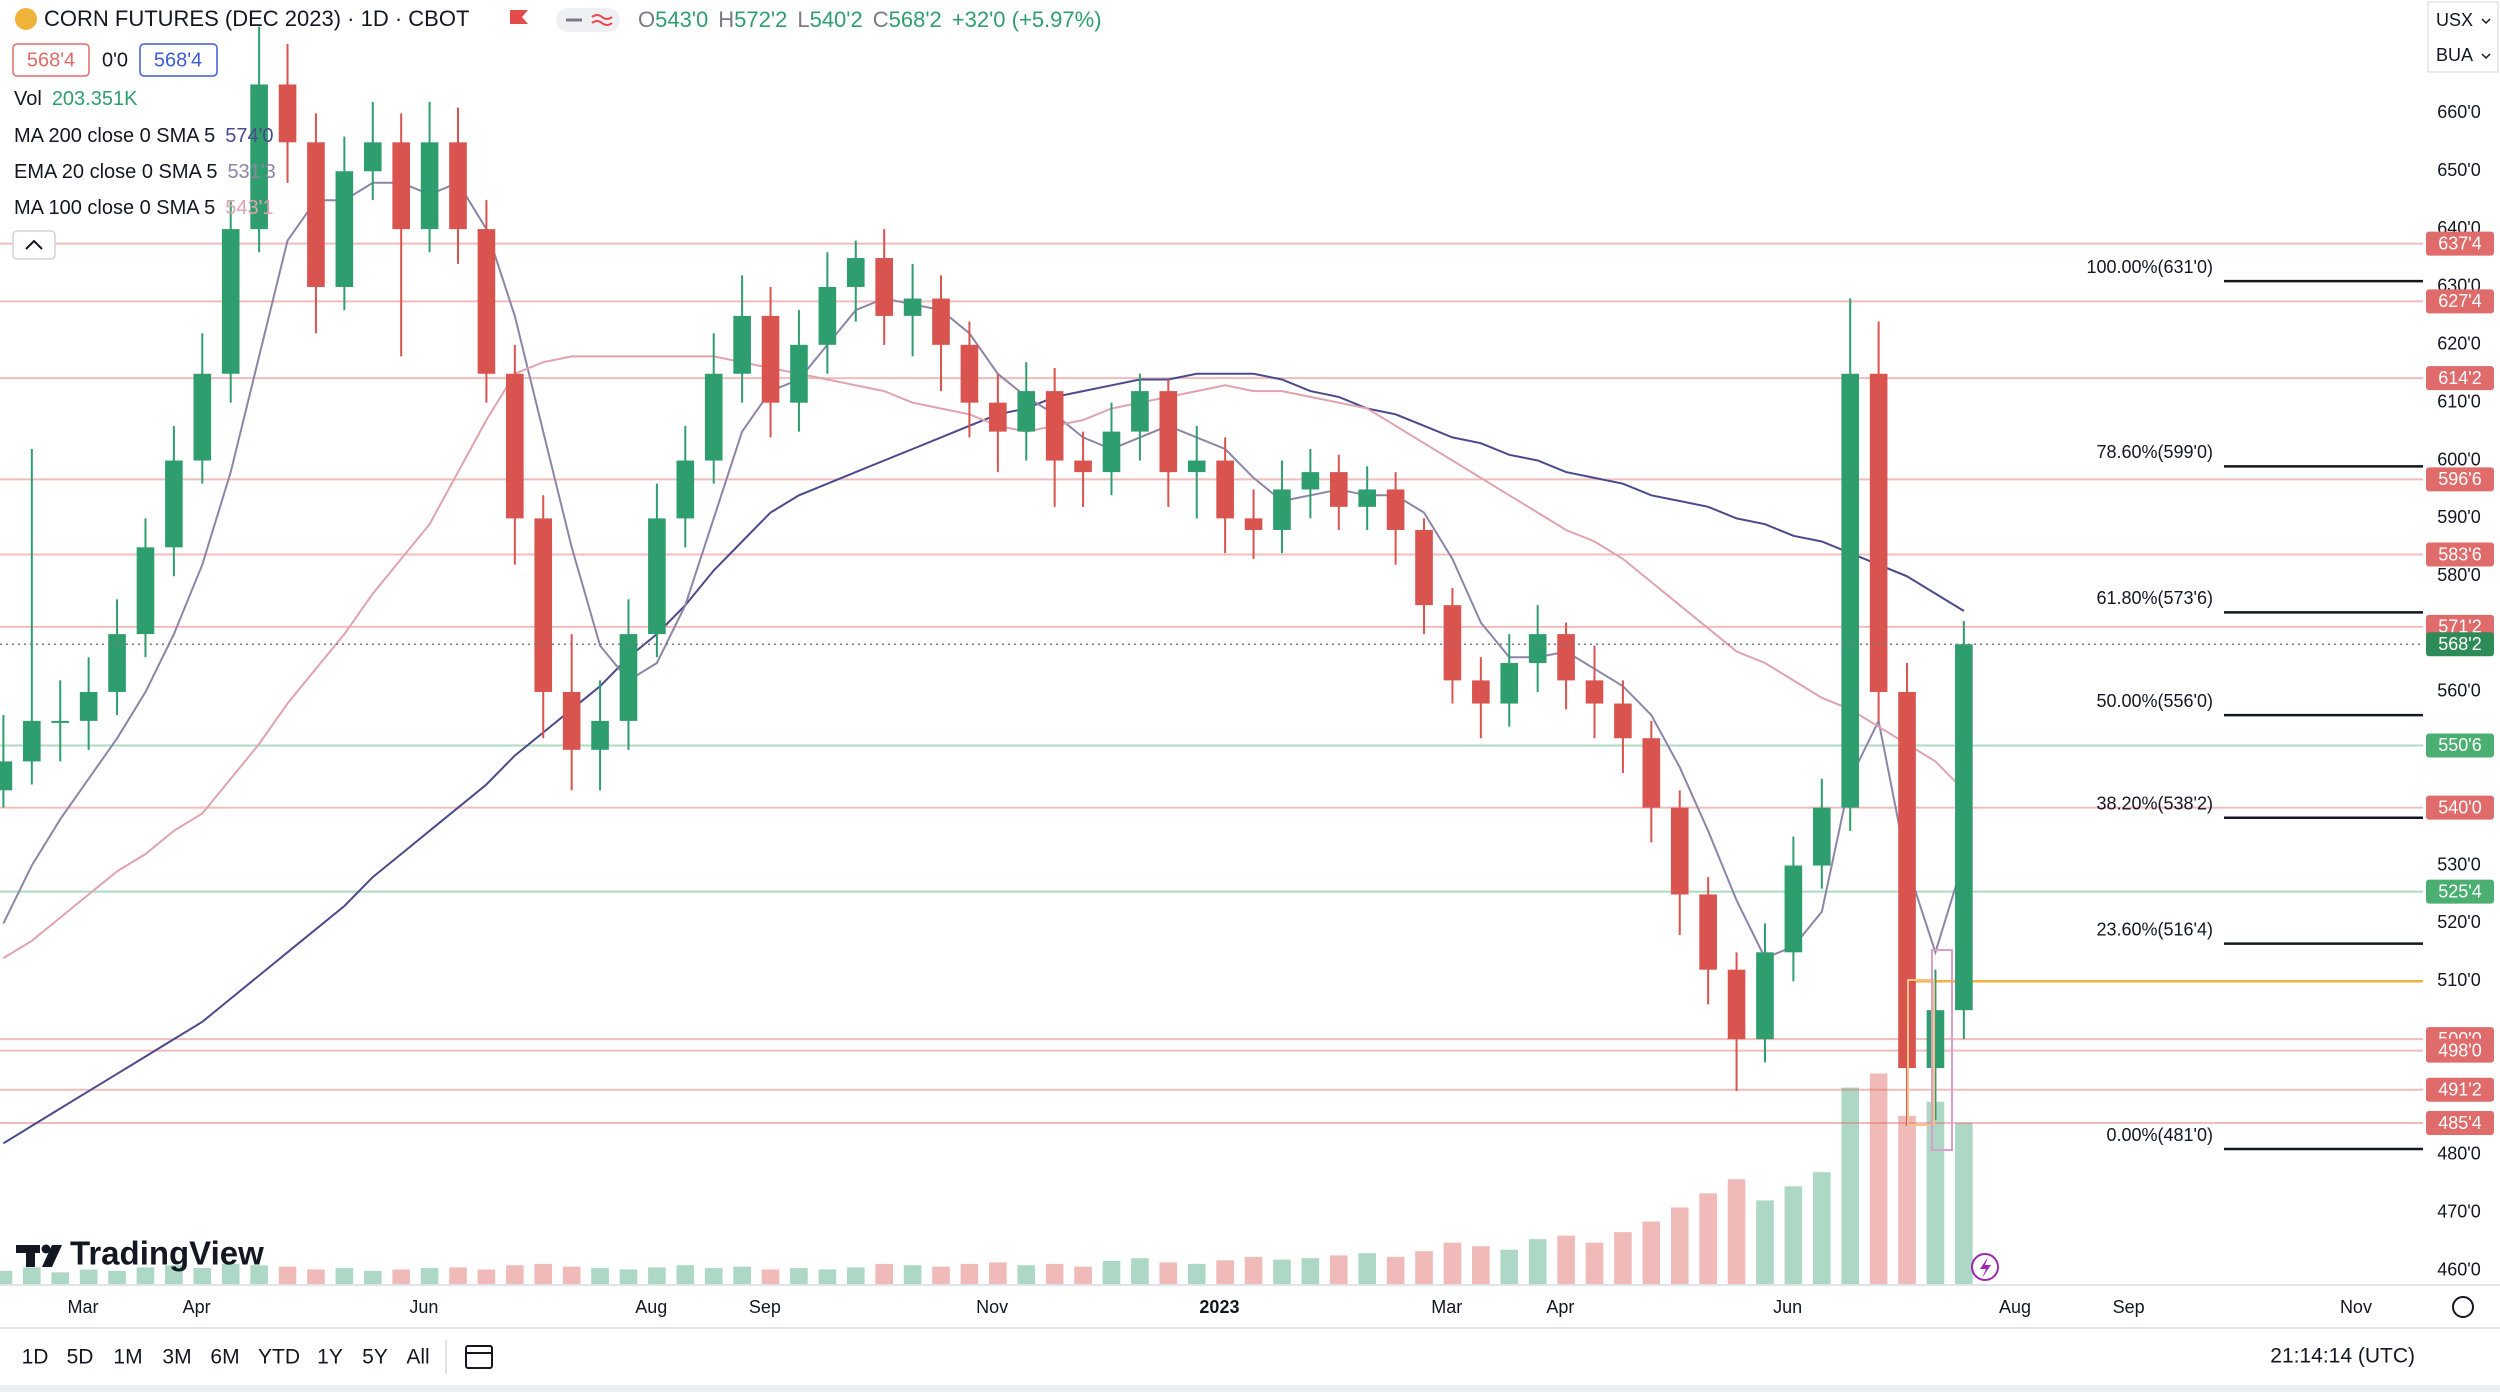 The height and width of the screenshot is (1392, 2500). What do you see at coordinates (765, 1307) in the screenshot?
I see `x-tick-label: Sep` at bounding box center [765, 1307].